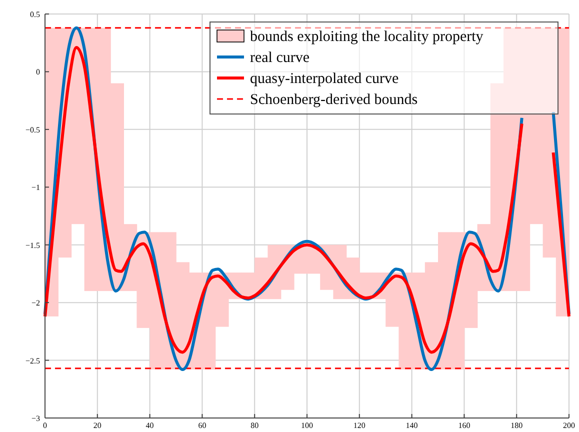 The height and width of the screenshot is (432, 579). I want to click on x-tick-label: 20, so click(97, 425).